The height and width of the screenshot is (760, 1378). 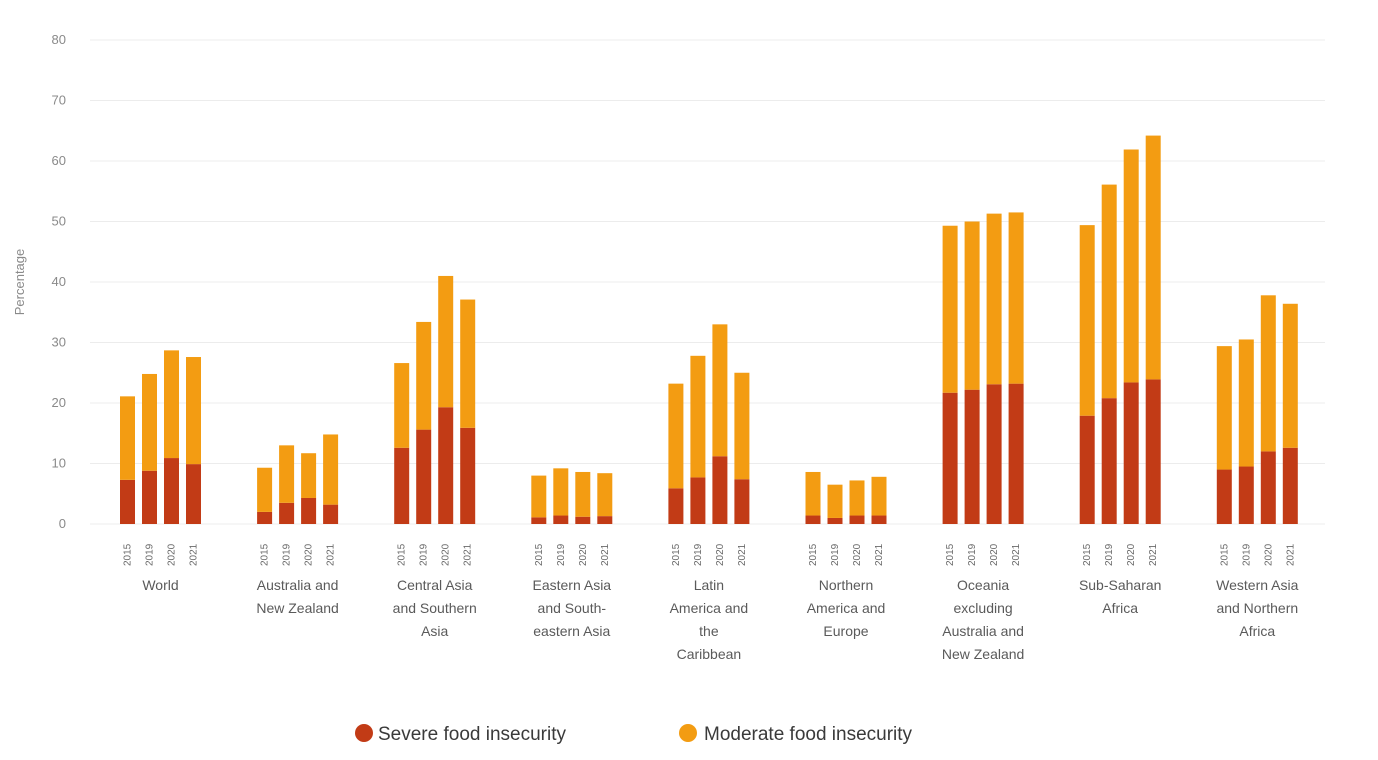 What do you see at coordinates (62, 523) in the screenshot?
I see `y-tick-label: 0` at bounding box center [62, 523].